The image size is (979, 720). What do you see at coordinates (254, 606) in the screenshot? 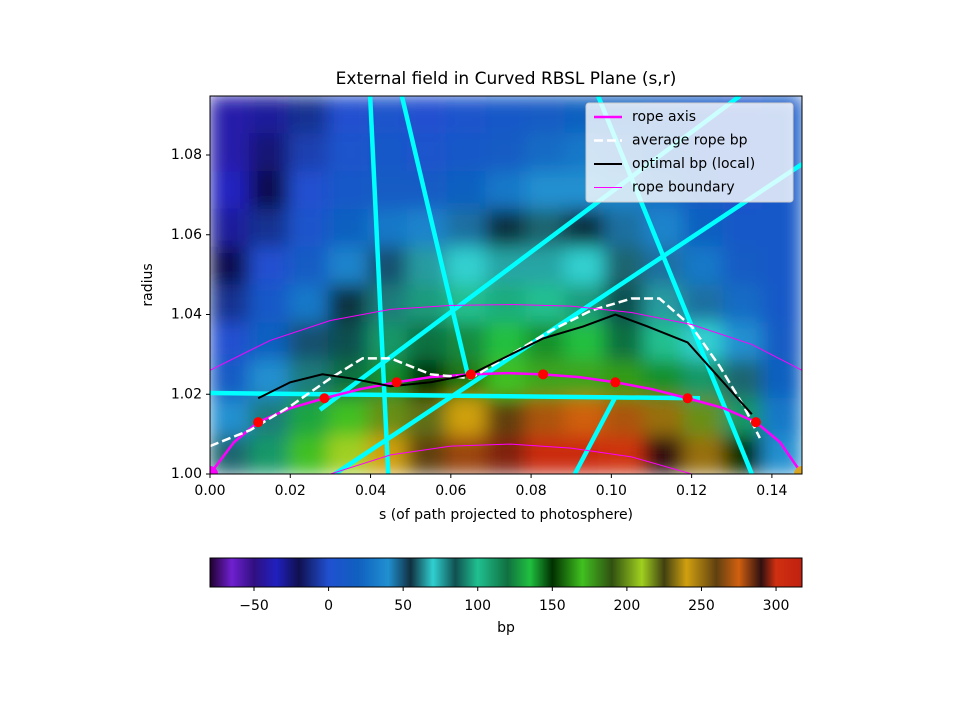
I see `colorbar-tick-label: −50` at bounding box center [254, 606].